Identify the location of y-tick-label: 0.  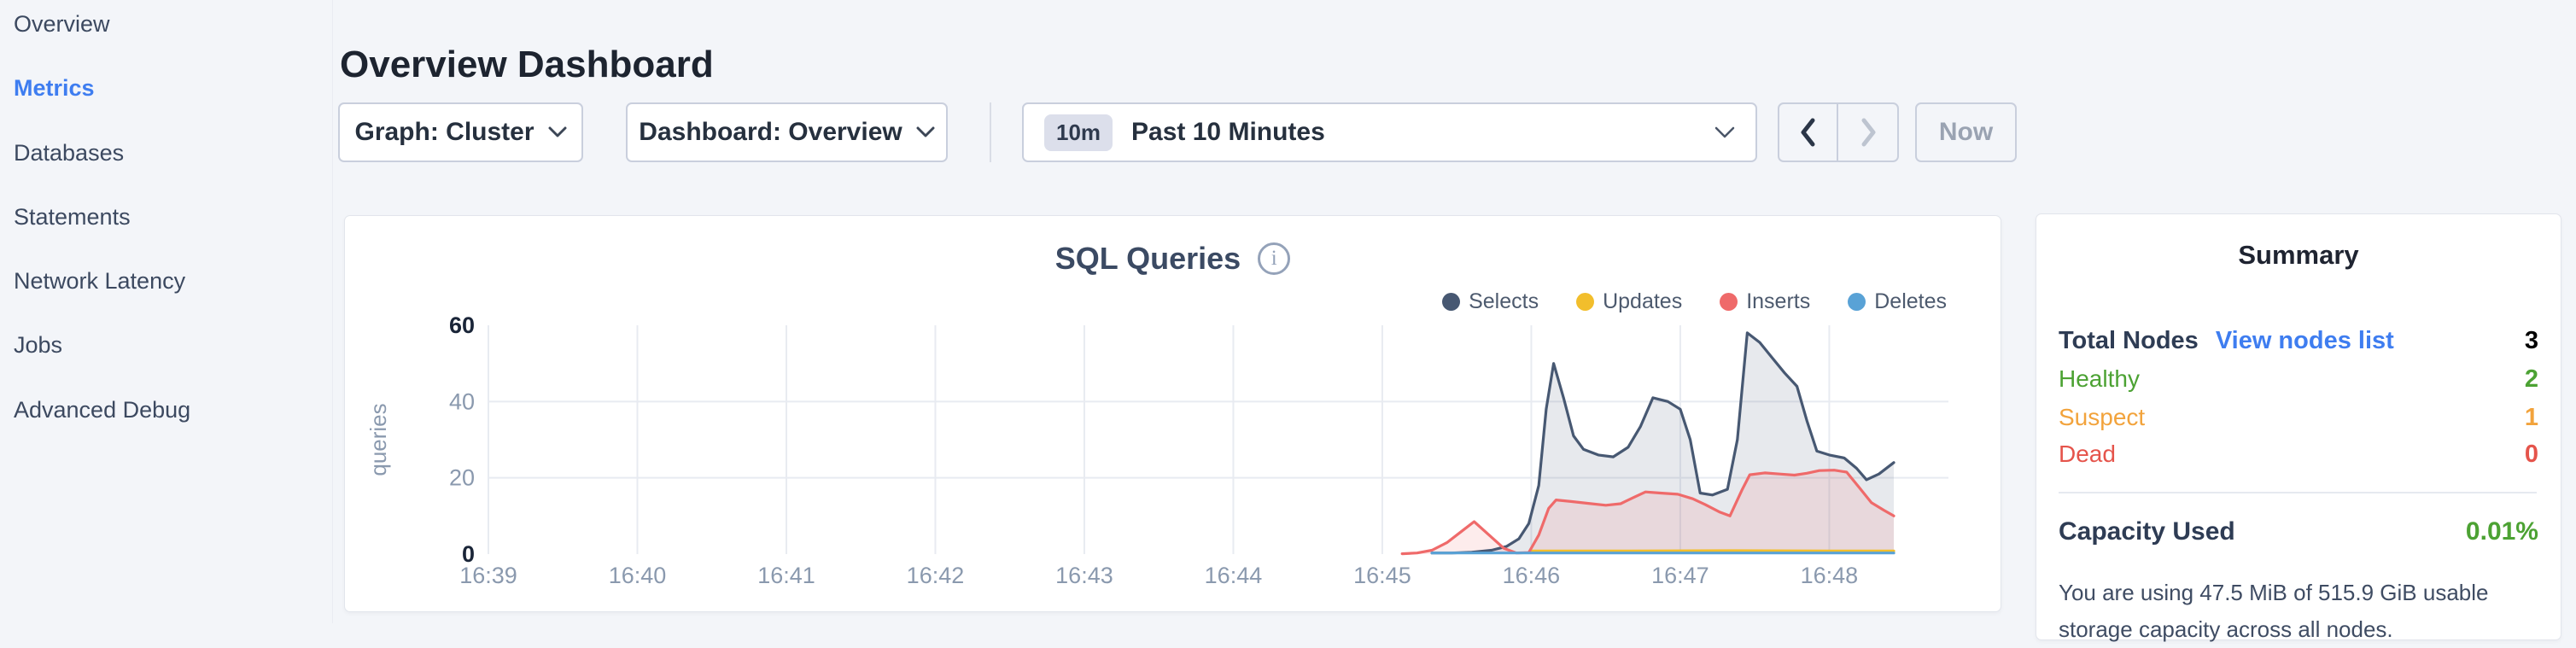
(468, 554).